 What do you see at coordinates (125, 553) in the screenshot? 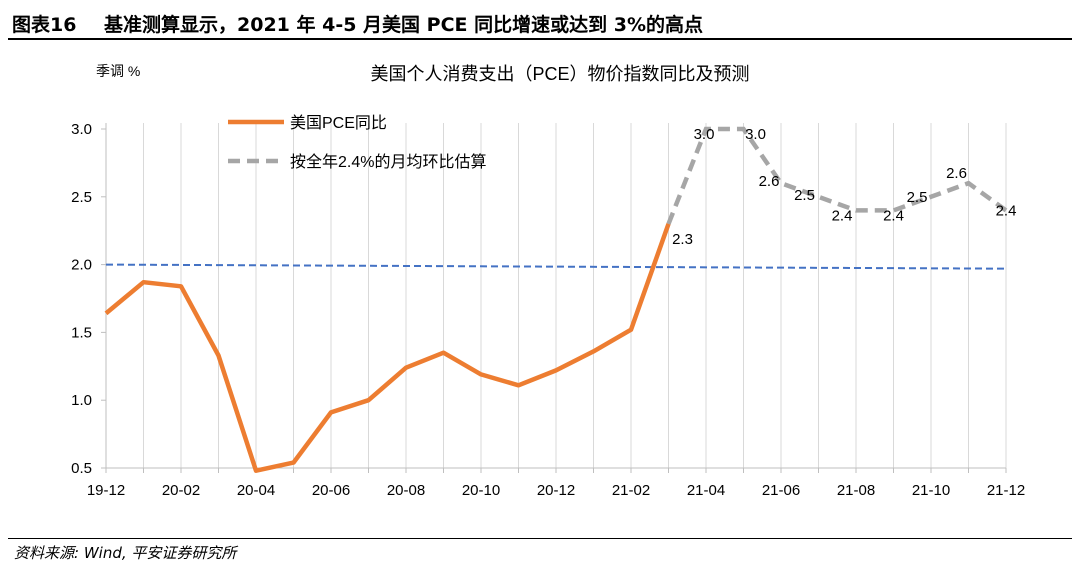
I see `source-note: 资料来源: Wind, 平安证券研究所` at bounding box center [125, 553].